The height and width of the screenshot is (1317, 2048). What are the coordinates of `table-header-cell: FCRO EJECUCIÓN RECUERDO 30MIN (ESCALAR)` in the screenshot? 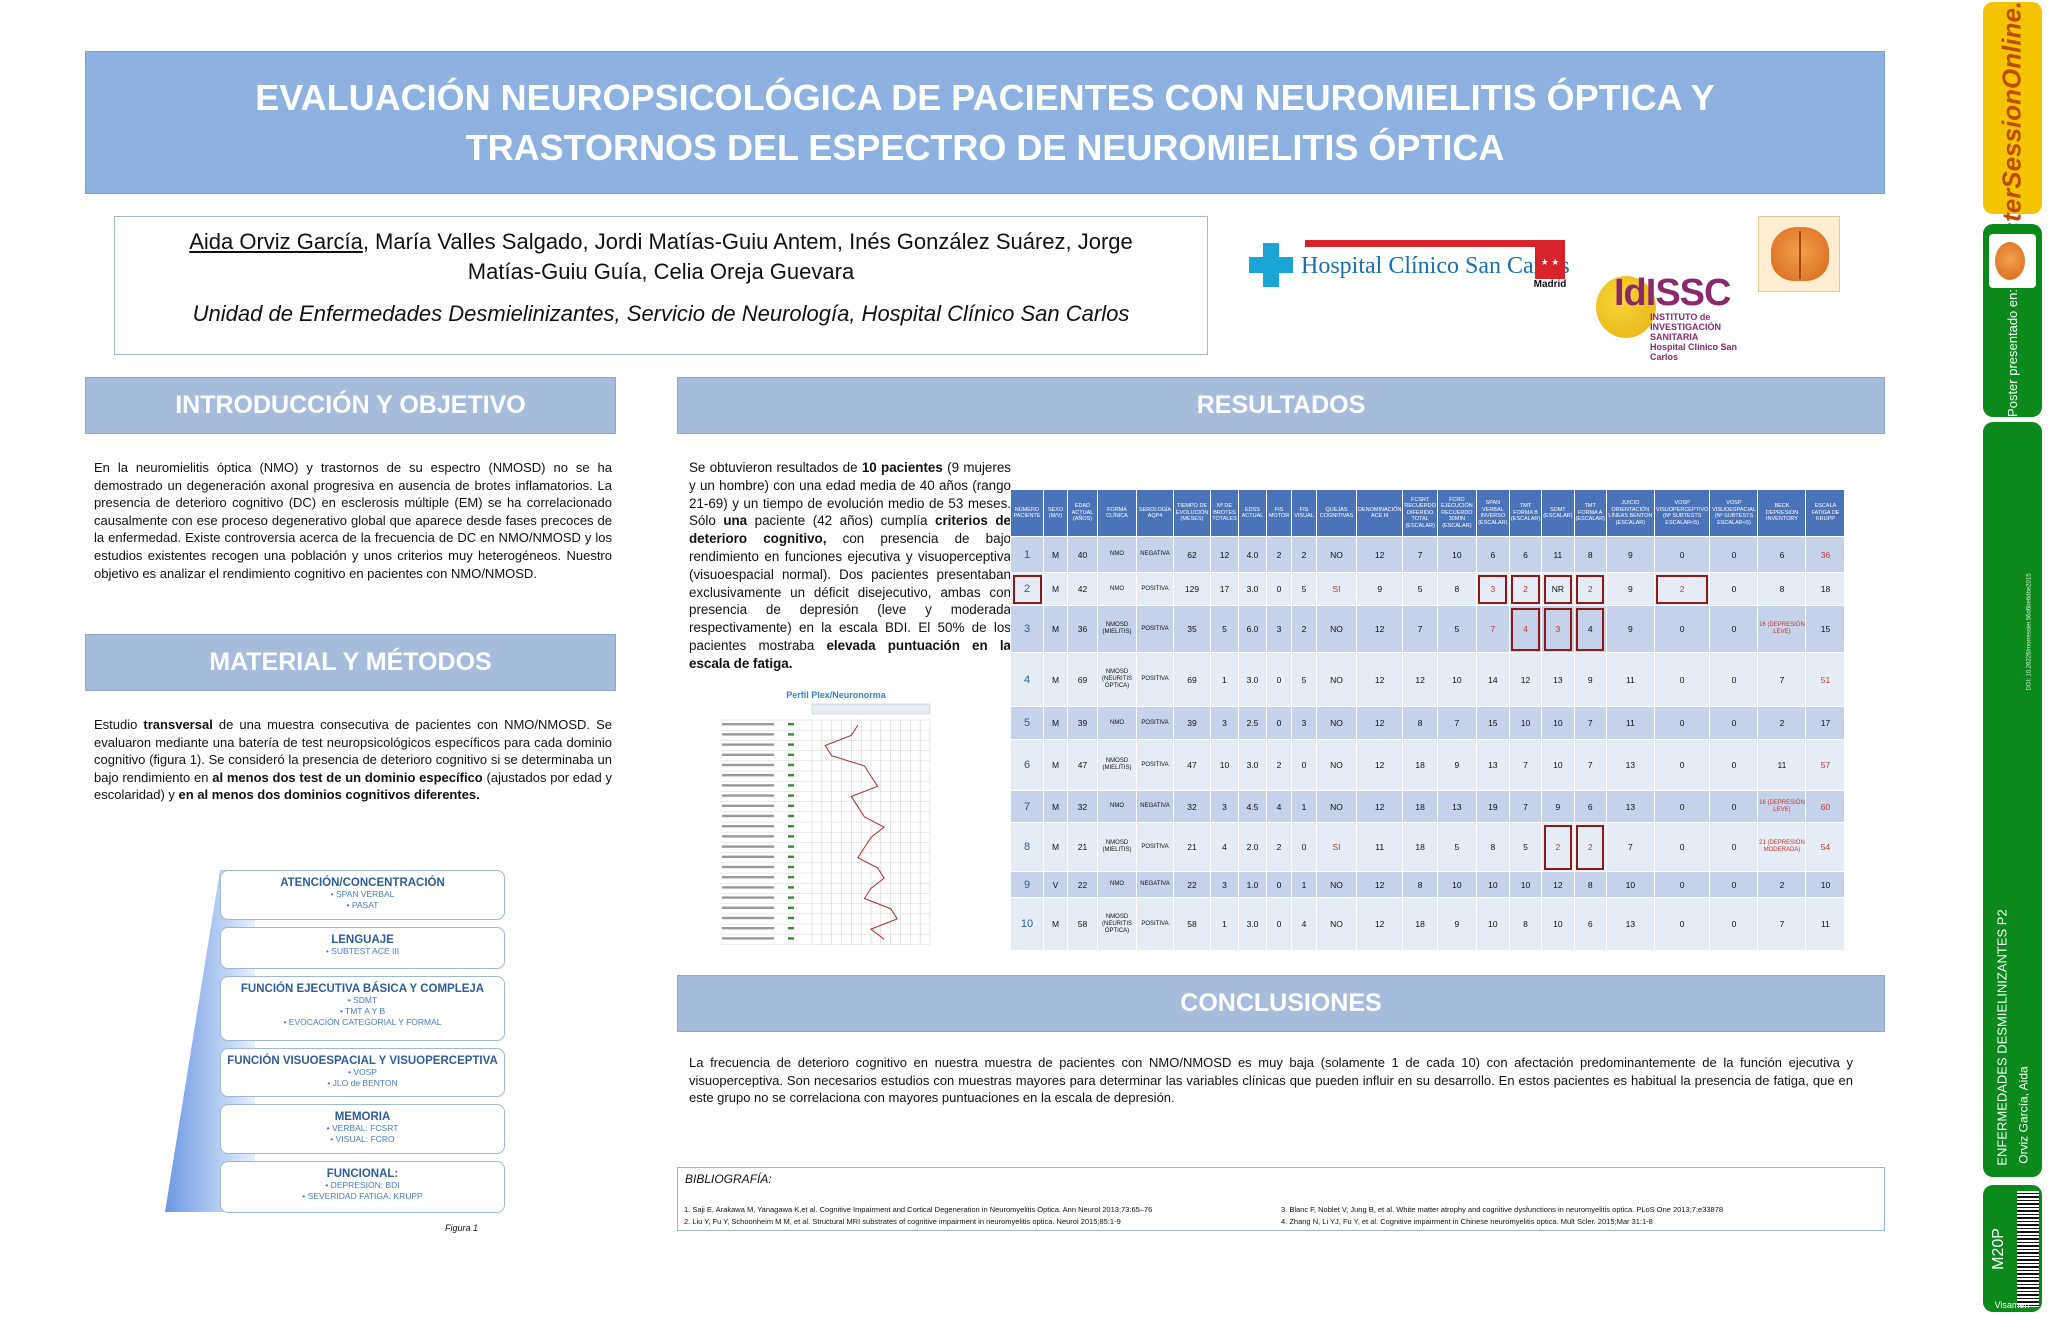 It's located at (1456, 513).